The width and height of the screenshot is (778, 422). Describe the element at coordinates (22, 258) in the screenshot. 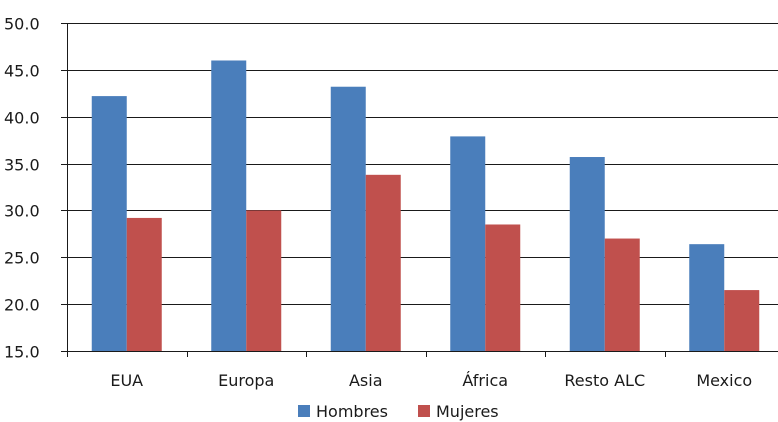

I see `y-tick-label: 25.0` at that location.